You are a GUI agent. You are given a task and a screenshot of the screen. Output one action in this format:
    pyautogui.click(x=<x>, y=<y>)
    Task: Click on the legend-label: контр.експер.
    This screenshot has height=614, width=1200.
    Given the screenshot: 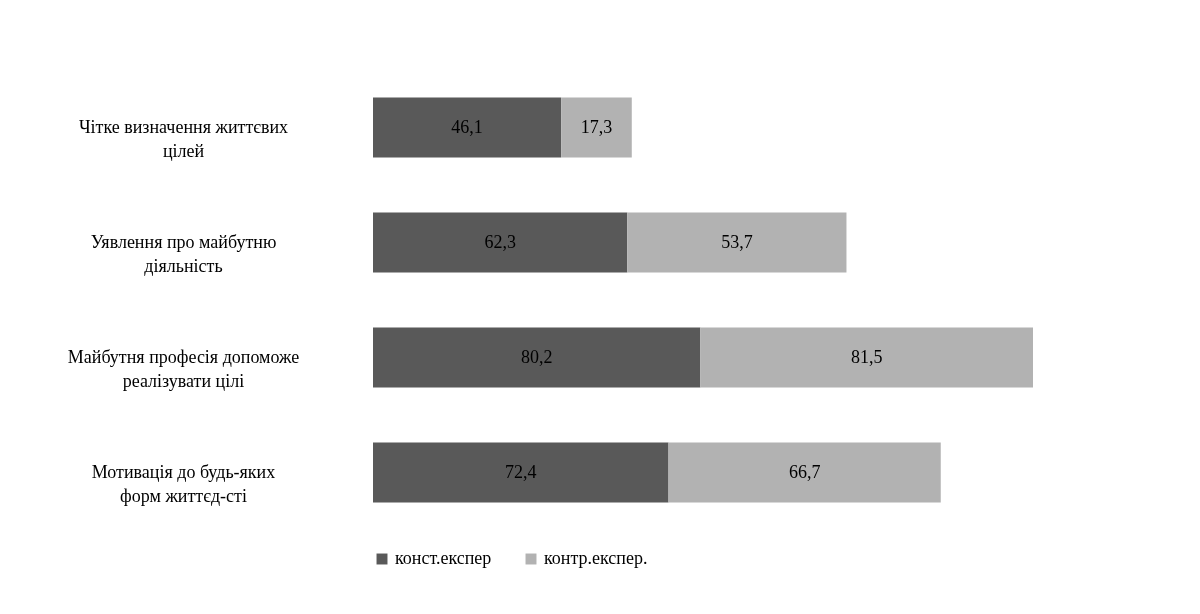 What is the action you would take?
    pyautogui.click(x=596, y=558)
    